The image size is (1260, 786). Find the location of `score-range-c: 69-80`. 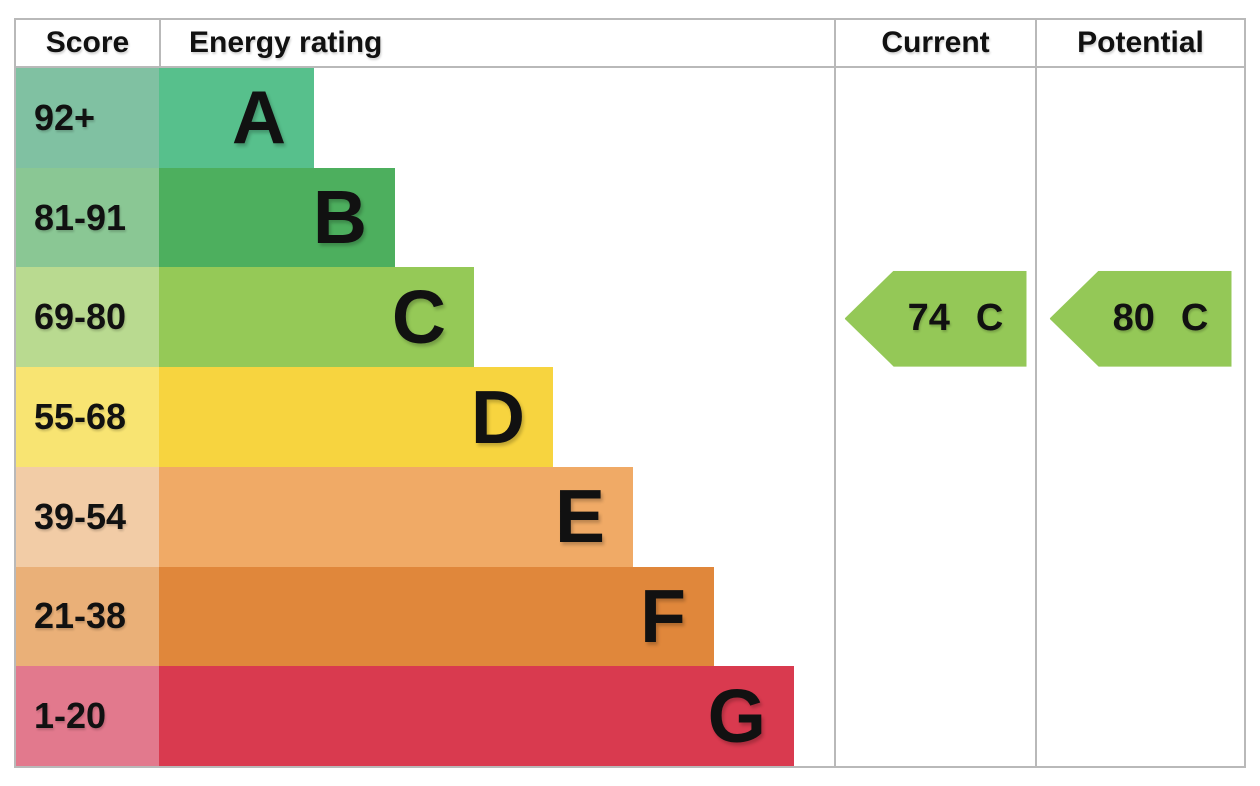

score-range-c: 69-80 is located at coordinates (87, 317).